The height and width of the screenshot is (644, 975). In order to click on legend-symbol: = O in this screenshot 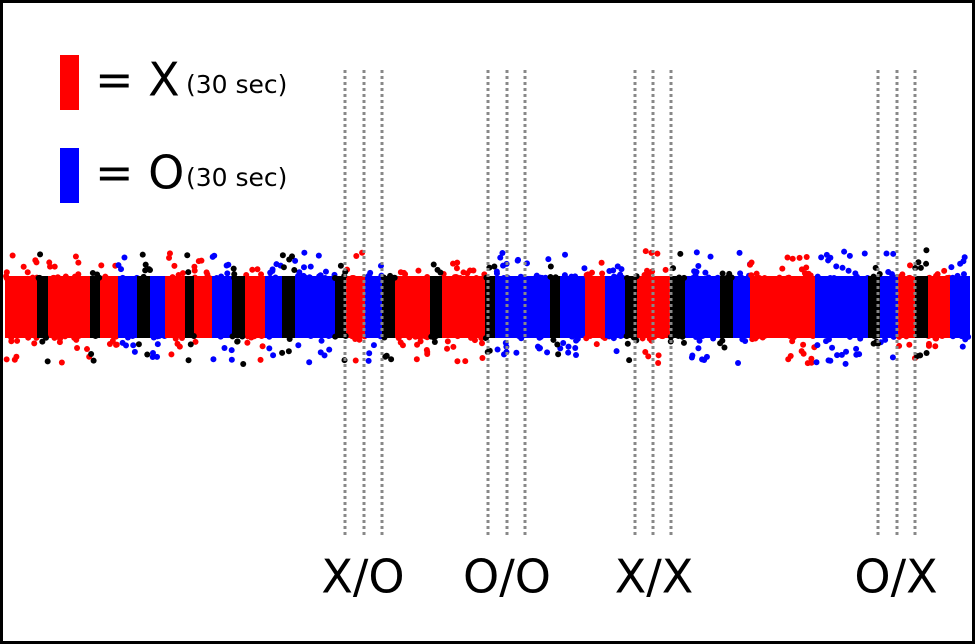, I will do `click(139, 173)`.